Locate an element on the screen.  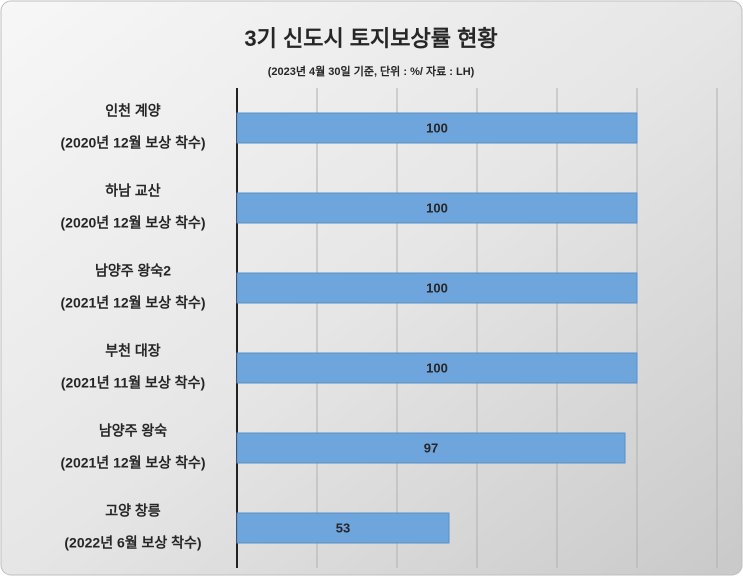
y-tick-label: 남양주 왕숙 is located at coordinates (133, 431).